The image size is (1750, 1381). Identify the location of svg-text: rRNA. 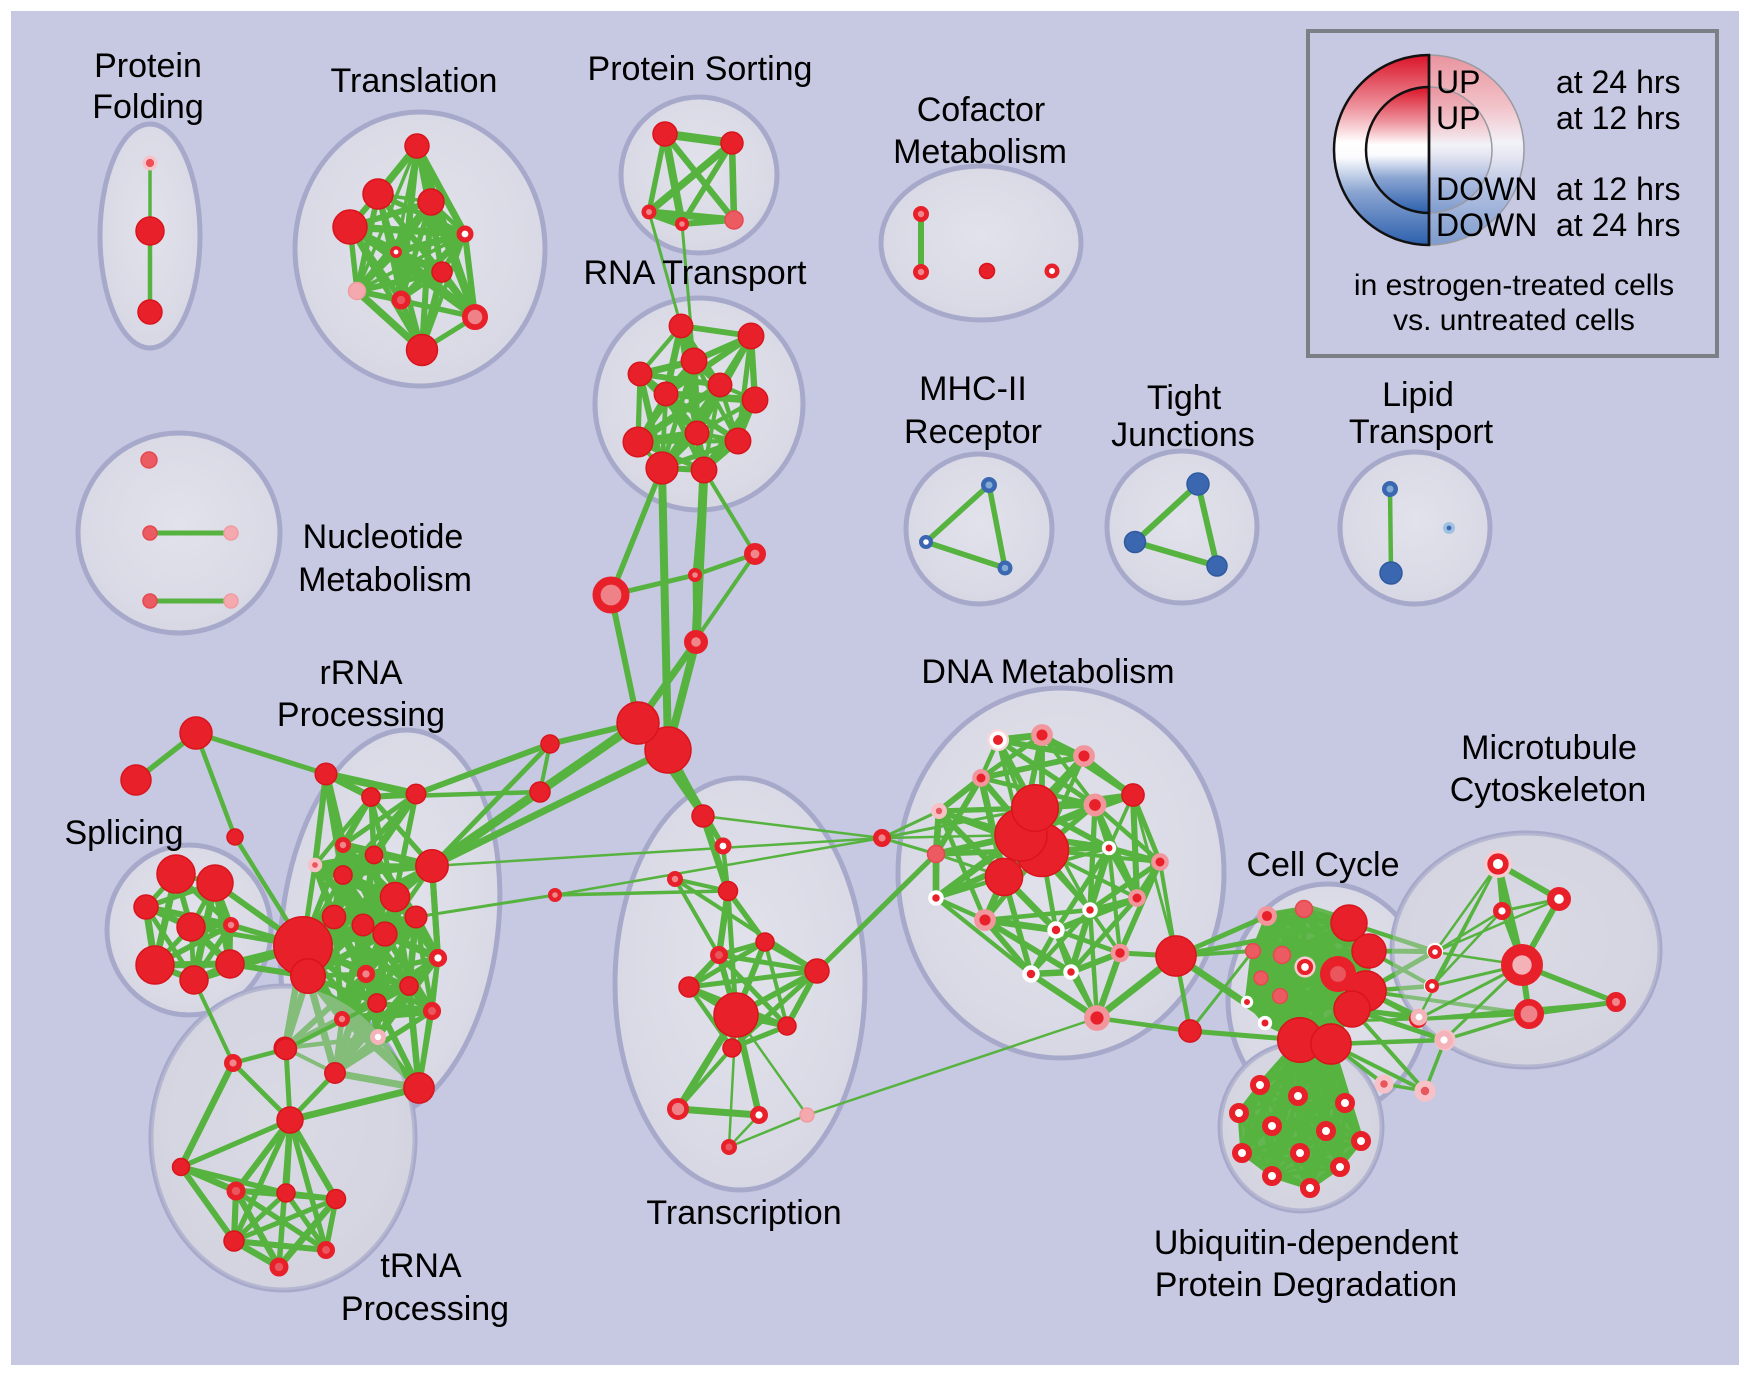
(360, 673).